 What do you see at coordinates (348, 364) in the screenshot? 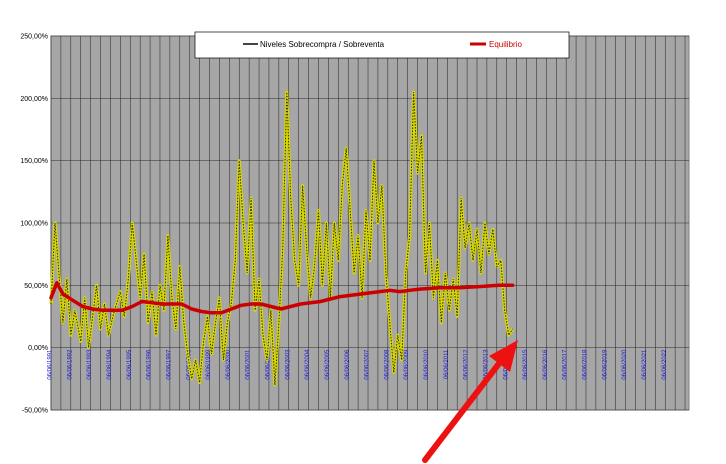
I see `x-tick-label: 06/06/2006` at bounding box center [348, 364].